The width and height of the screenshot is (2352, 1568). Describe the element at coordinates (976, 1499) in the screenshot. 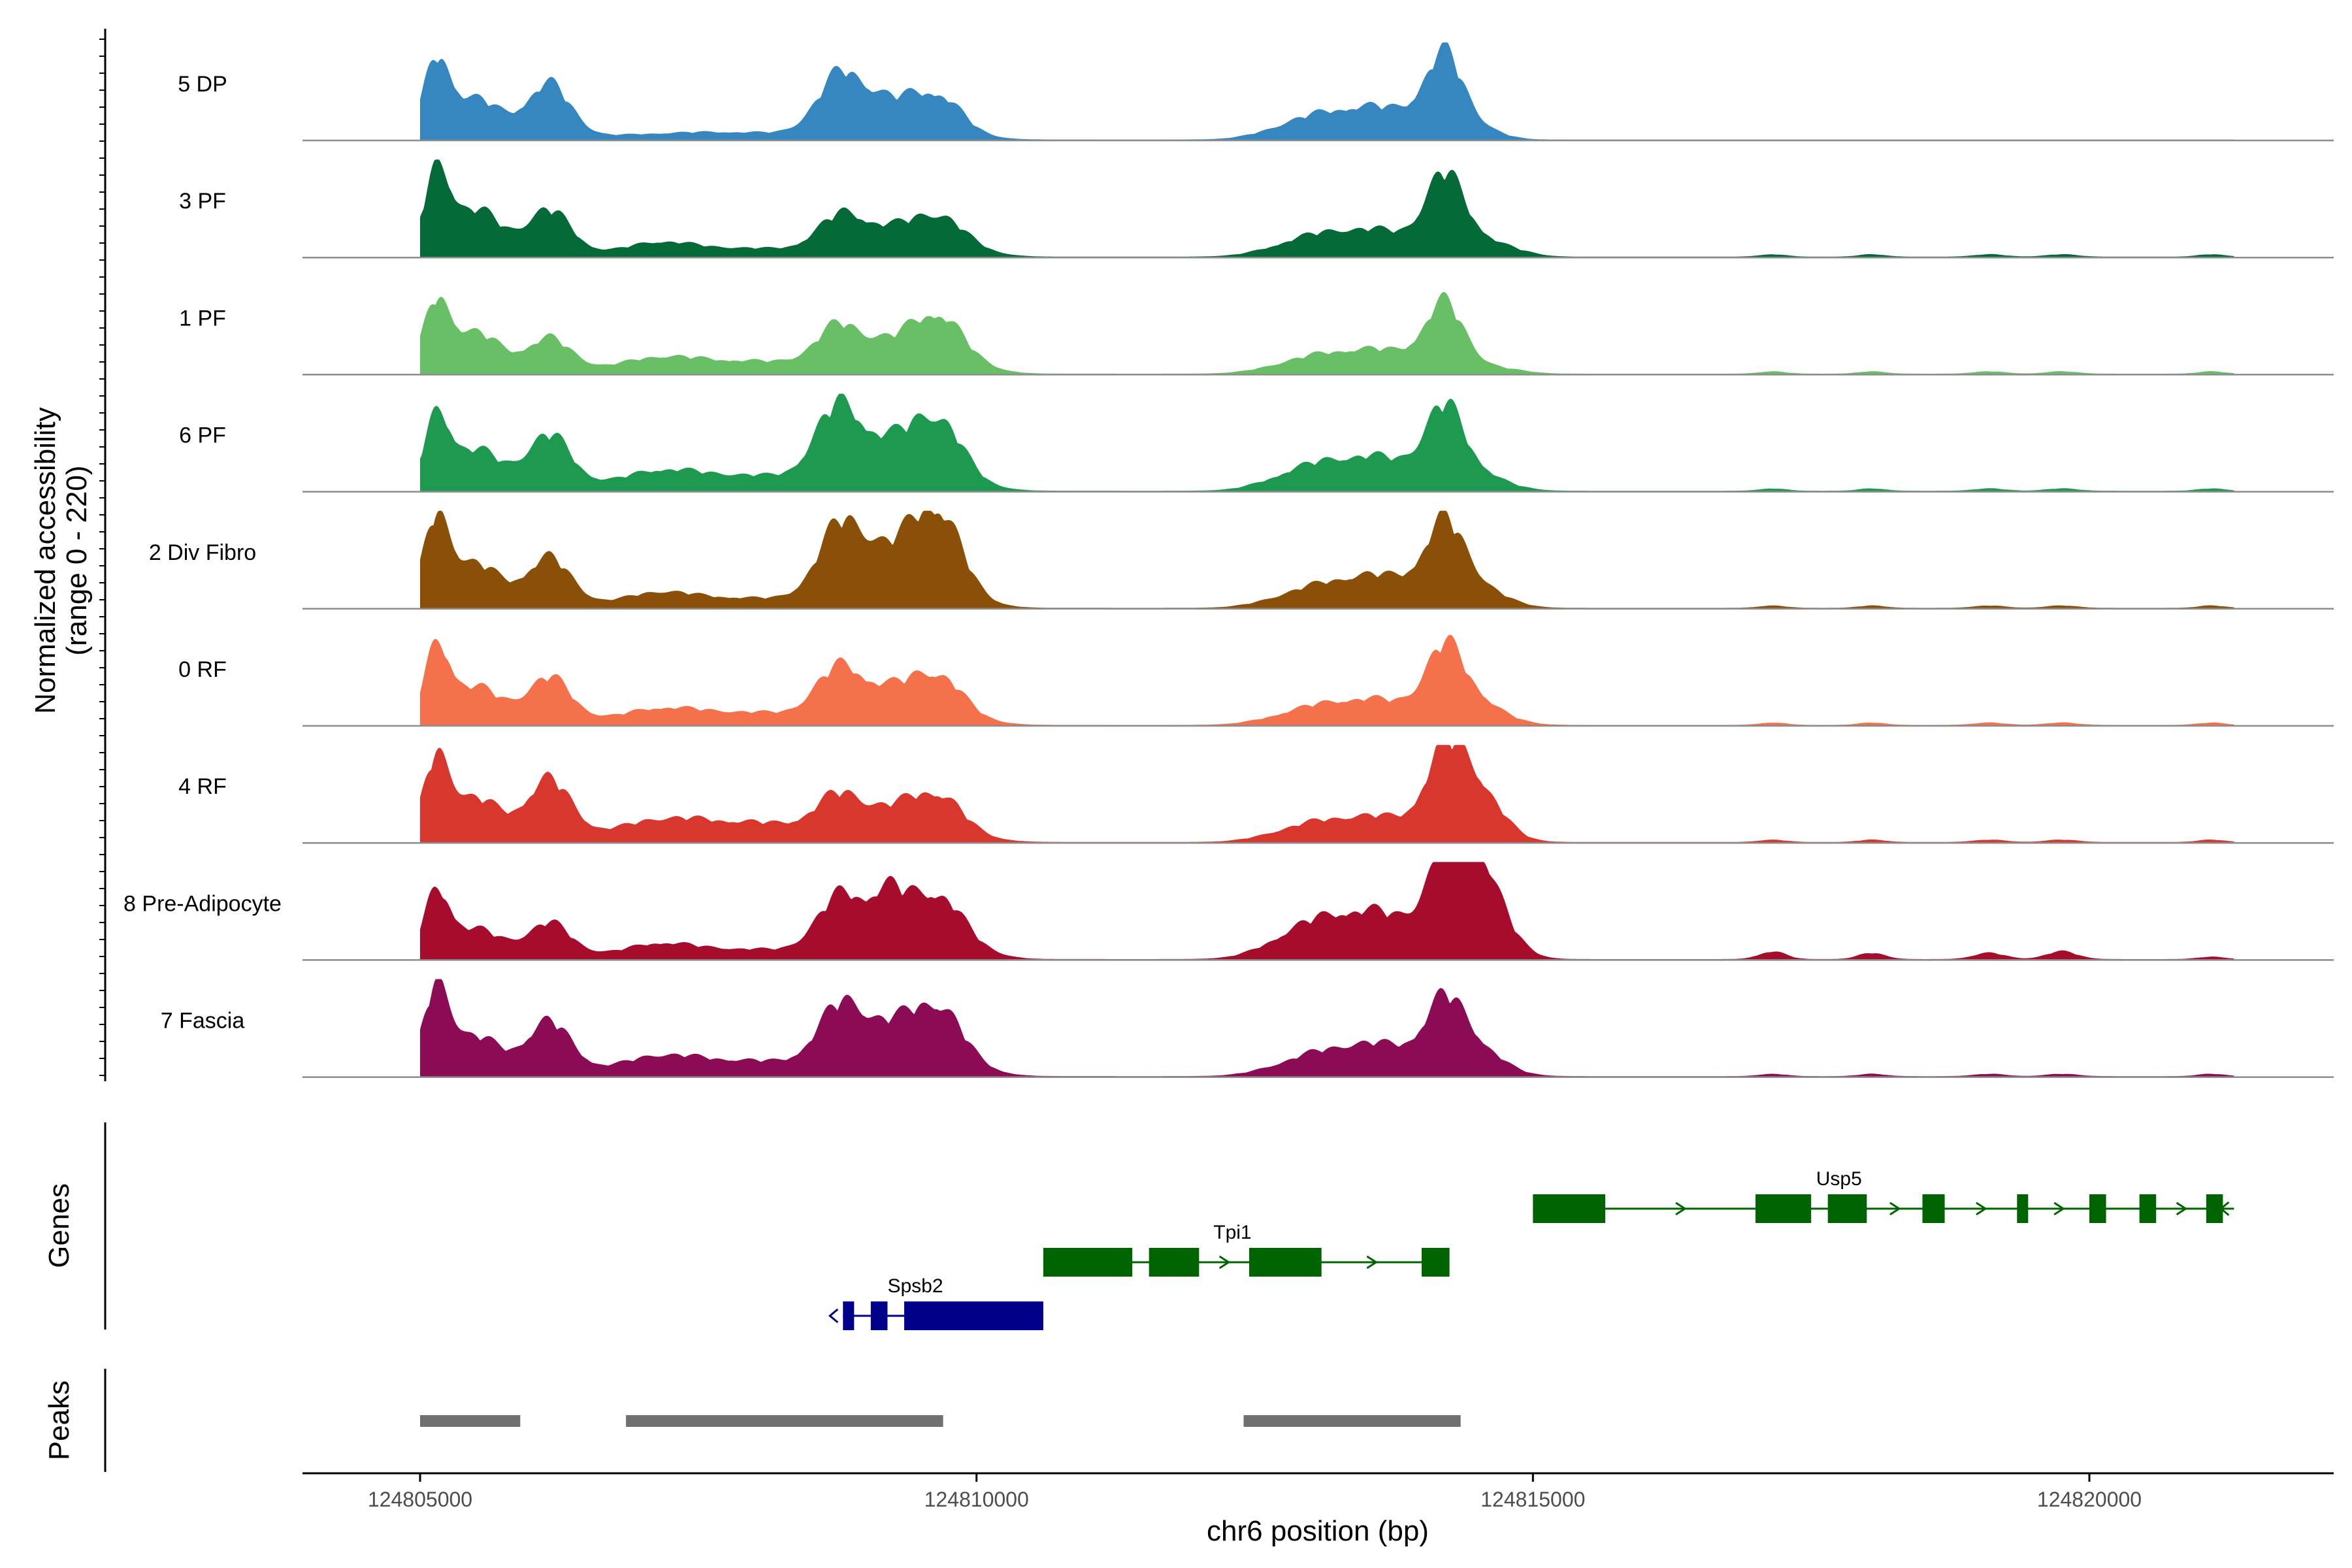

I see `x-tick-label: 124810000` at that location.